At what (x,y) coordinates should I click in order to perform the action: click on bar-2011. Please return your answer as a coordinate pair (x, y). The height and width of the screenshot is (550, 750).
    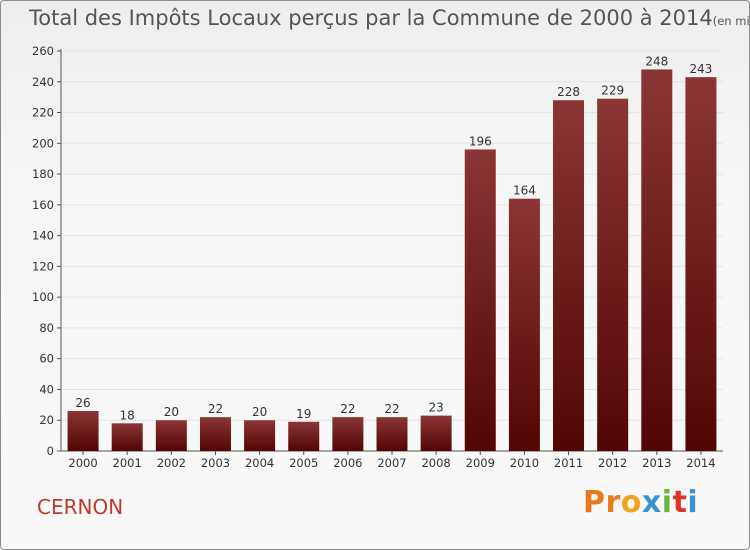
    Looking at the image, I should click on (569, 275).